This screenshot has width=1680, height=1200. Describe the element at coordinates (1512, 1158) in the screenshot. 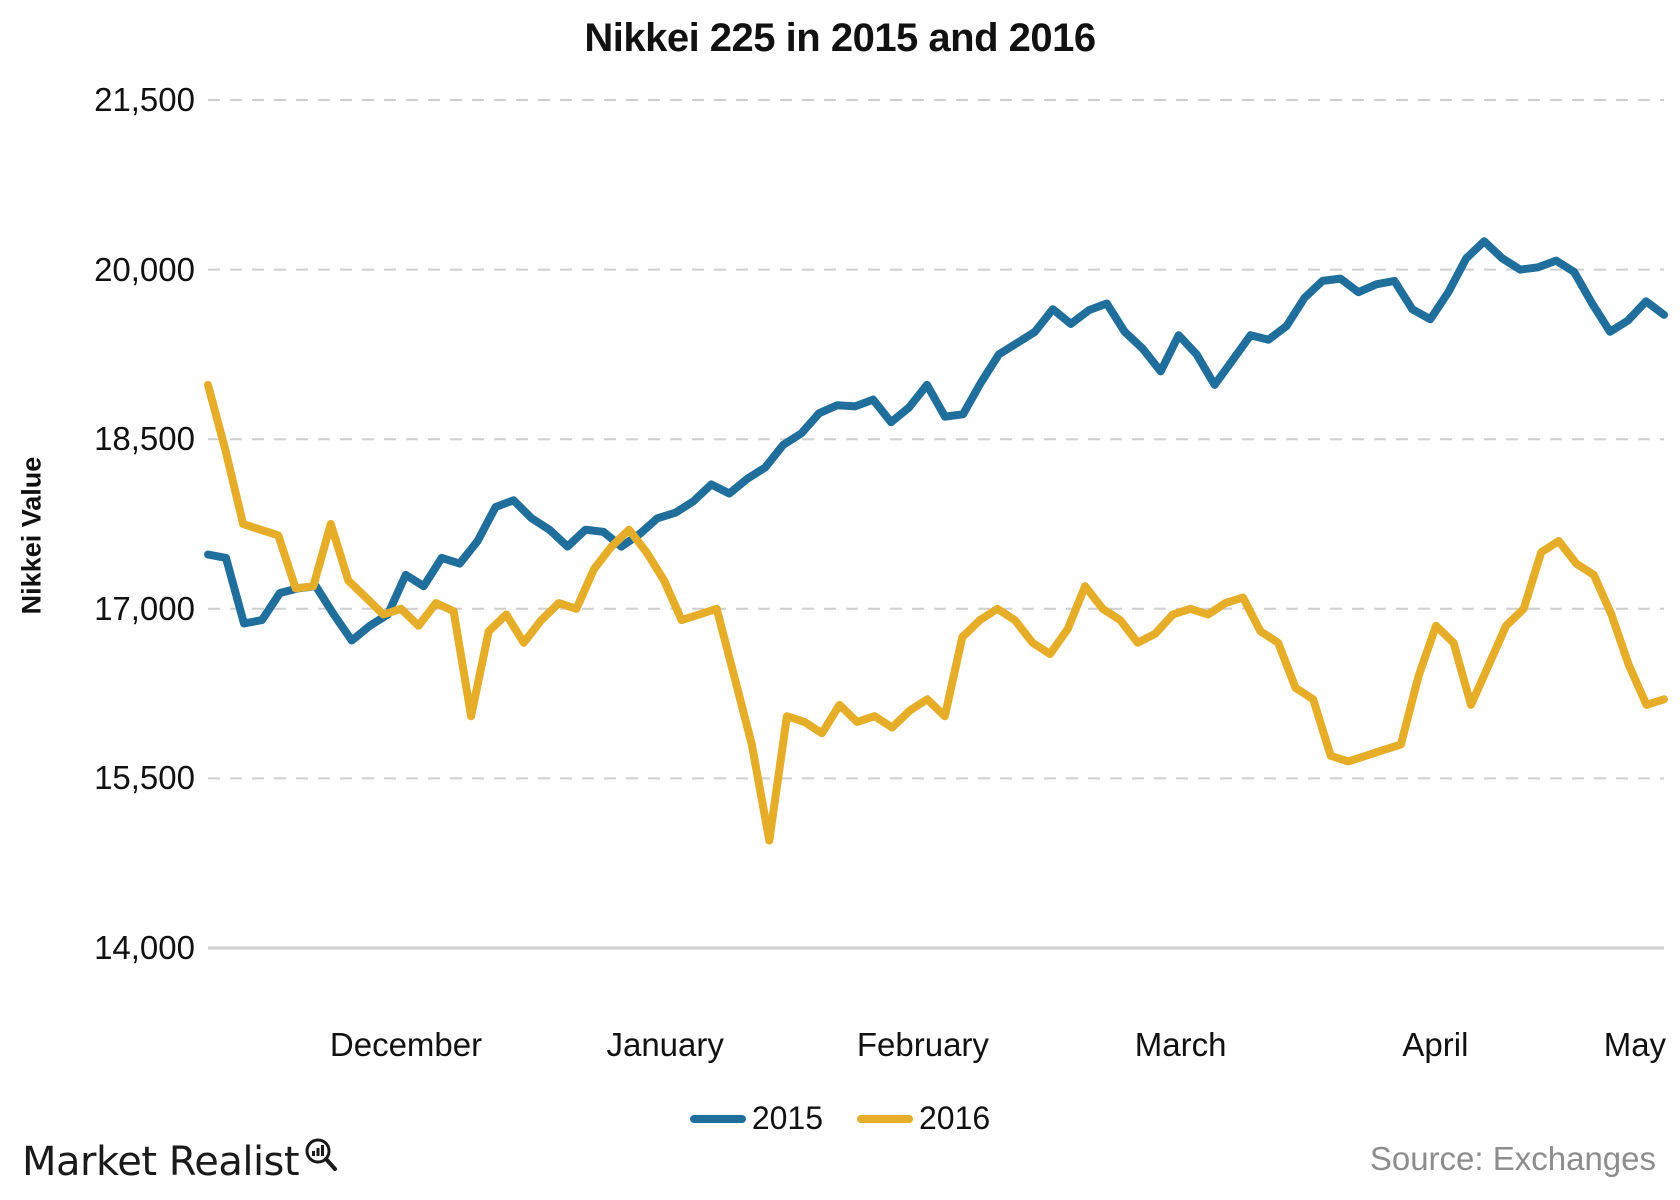

I see `source-note: Source: Exchanges` at that location.